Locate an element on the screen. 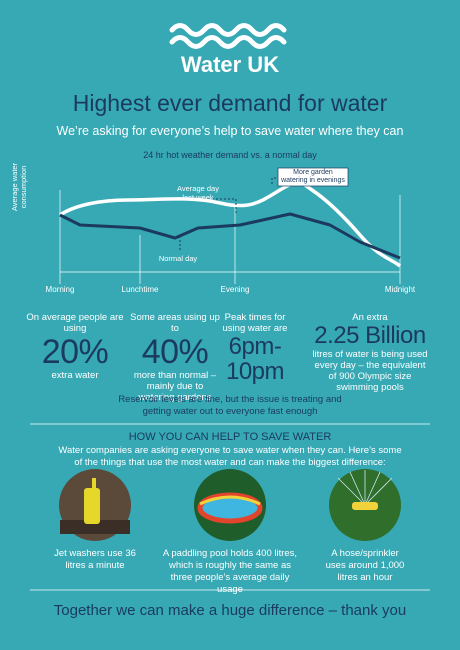 The image size is (460, 650). stat-figure: 40% is located at coordinates (175, 352).